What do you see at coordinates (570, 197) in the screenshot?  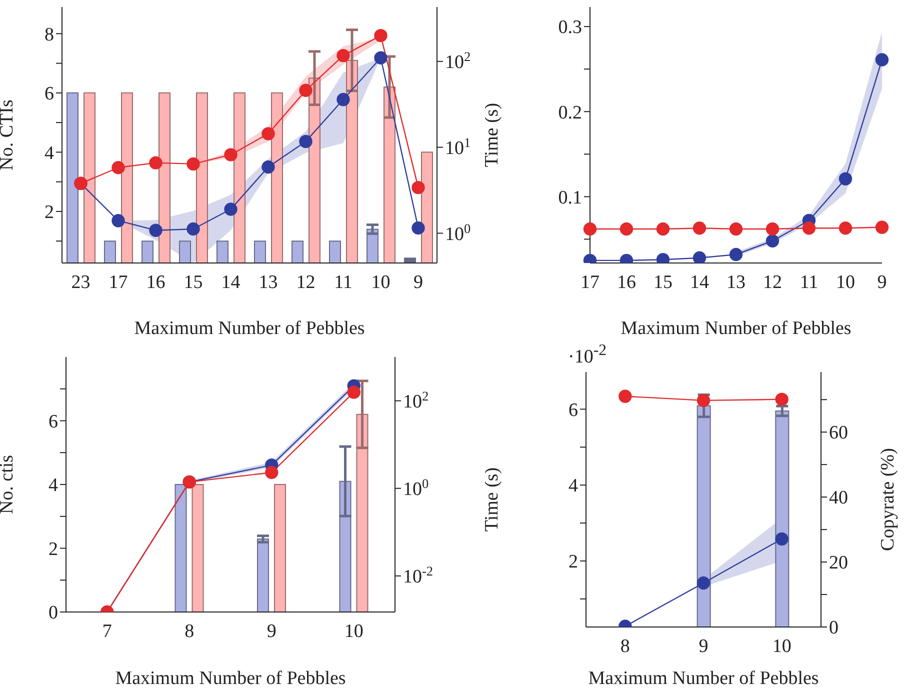 I see `y-tick-label: 0.1` at bounding box center [570, 197].